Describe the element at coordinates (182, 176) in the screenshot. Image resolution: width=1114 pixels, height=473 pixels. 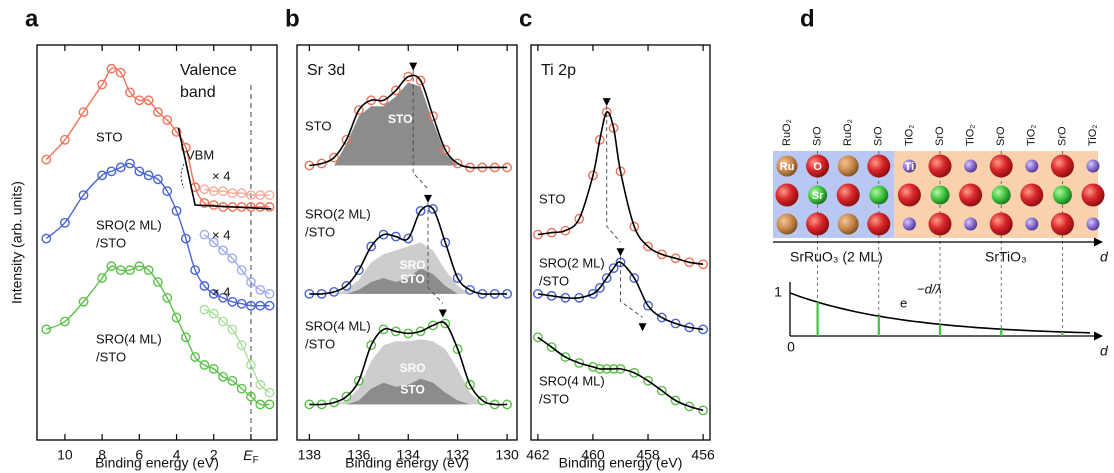
I see `label-leader` at that location.